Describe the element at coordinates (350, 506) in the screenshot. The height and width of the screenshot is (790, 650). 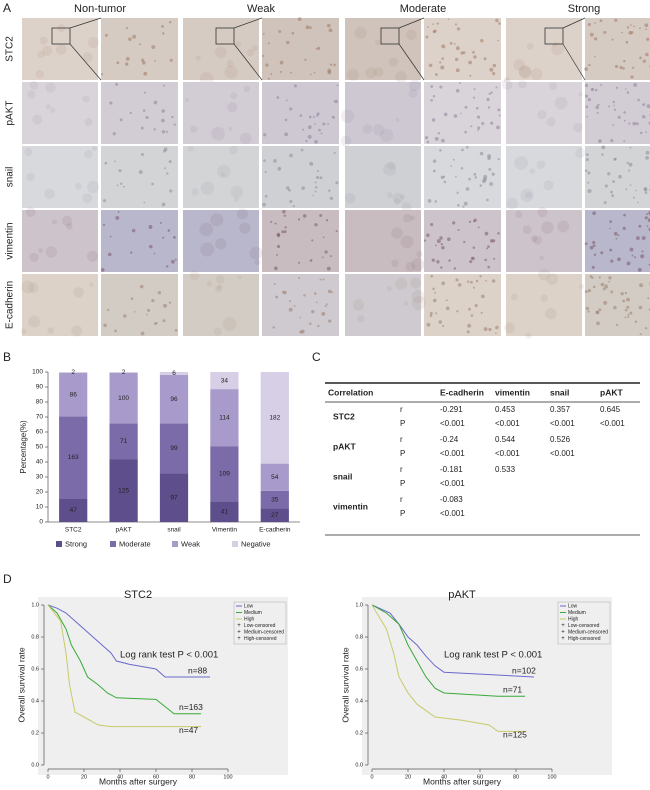
I see `row-name: vimentin` at that location.